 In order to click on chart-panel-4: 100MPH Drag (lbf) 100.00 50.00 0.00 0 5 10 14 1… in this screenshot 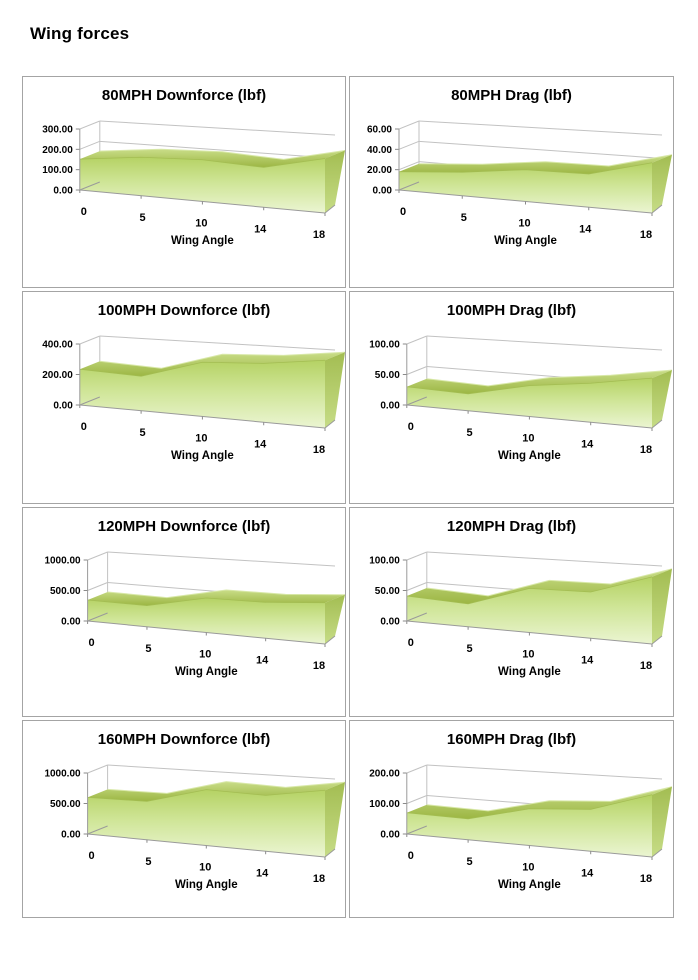, I will do `click(511, 397)`.